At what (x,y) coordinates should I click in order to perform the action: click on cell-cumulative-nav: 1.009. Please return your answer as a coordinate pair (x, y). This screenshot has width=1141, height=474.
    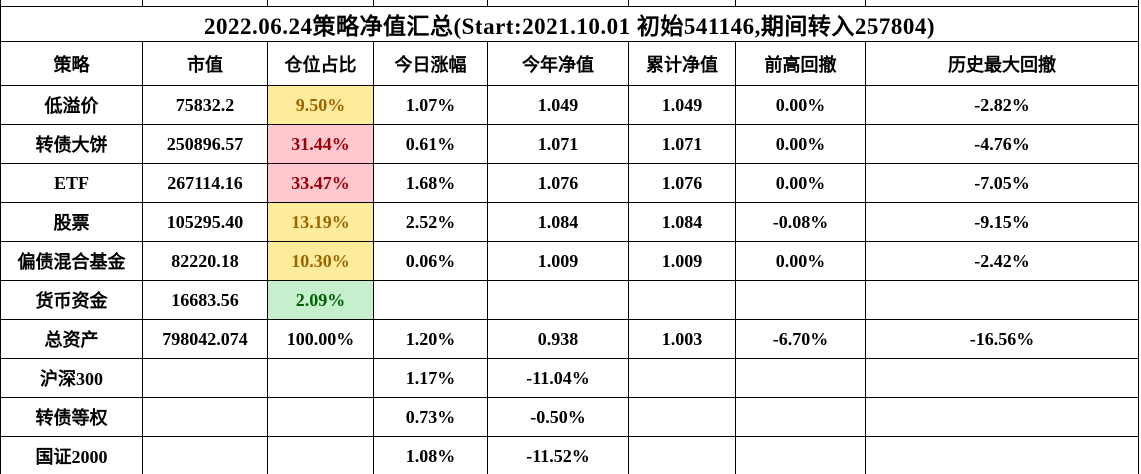
    Looking at the image, I should click on (682, 261).